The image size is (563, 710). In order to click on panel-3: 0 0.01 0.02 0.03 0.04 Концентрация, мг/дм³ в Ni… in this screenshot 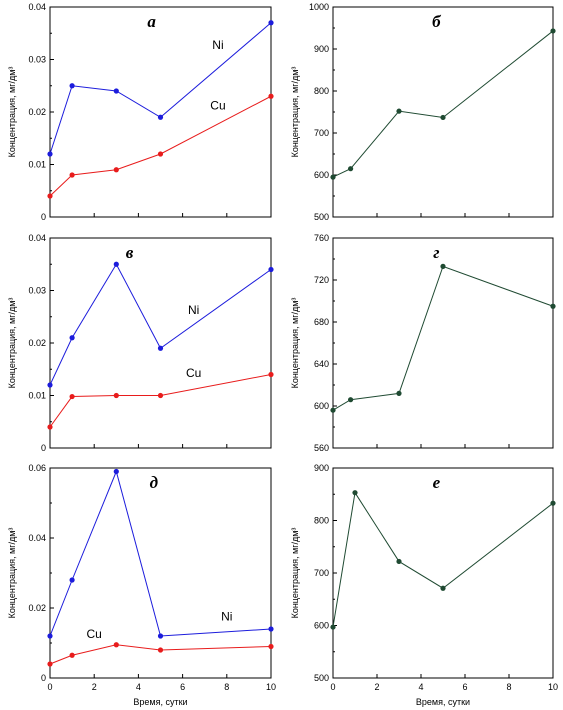, I will do `click(140, 343)`.